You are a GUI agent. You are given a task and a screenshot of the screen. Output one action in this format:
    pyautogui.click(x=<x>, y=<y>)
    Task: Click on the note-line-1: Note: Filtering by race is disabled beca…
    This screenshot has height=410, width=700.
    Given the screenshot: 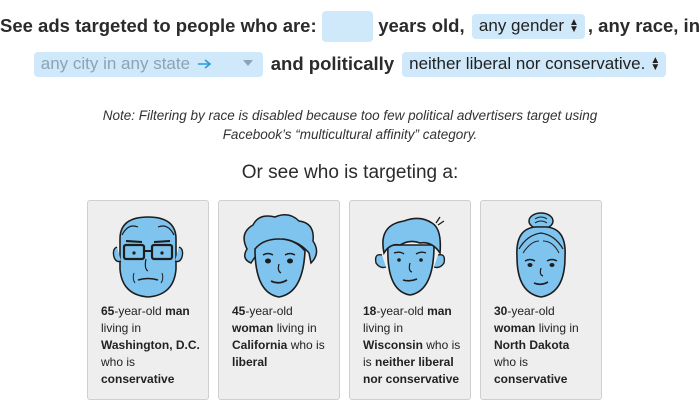 What is the action you would take?
    pyautogui.click(x=350, y=115)
    